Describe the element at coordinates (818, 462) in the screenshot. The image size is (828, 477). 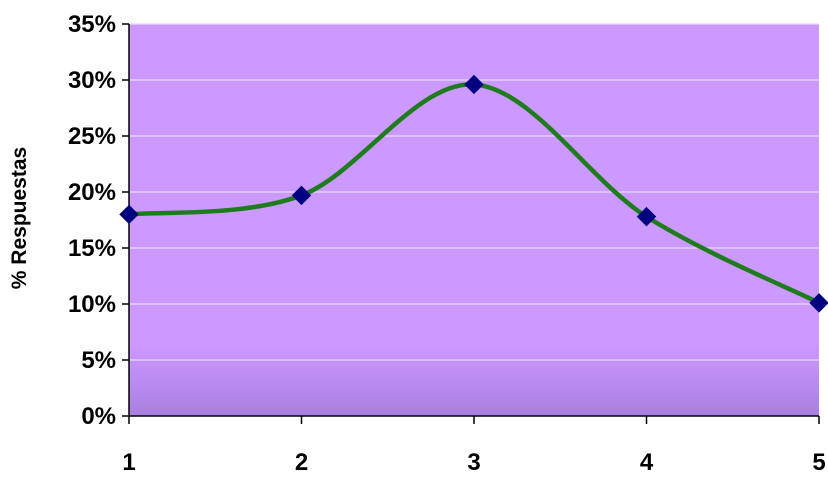
I see `x-tick-label: 5` at that location.